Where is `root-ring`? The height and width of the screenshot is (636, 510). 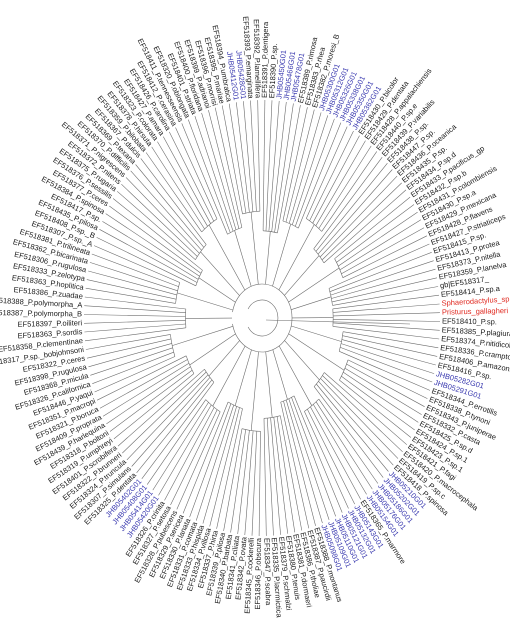
root-ring is located at coordinates (262, 318).